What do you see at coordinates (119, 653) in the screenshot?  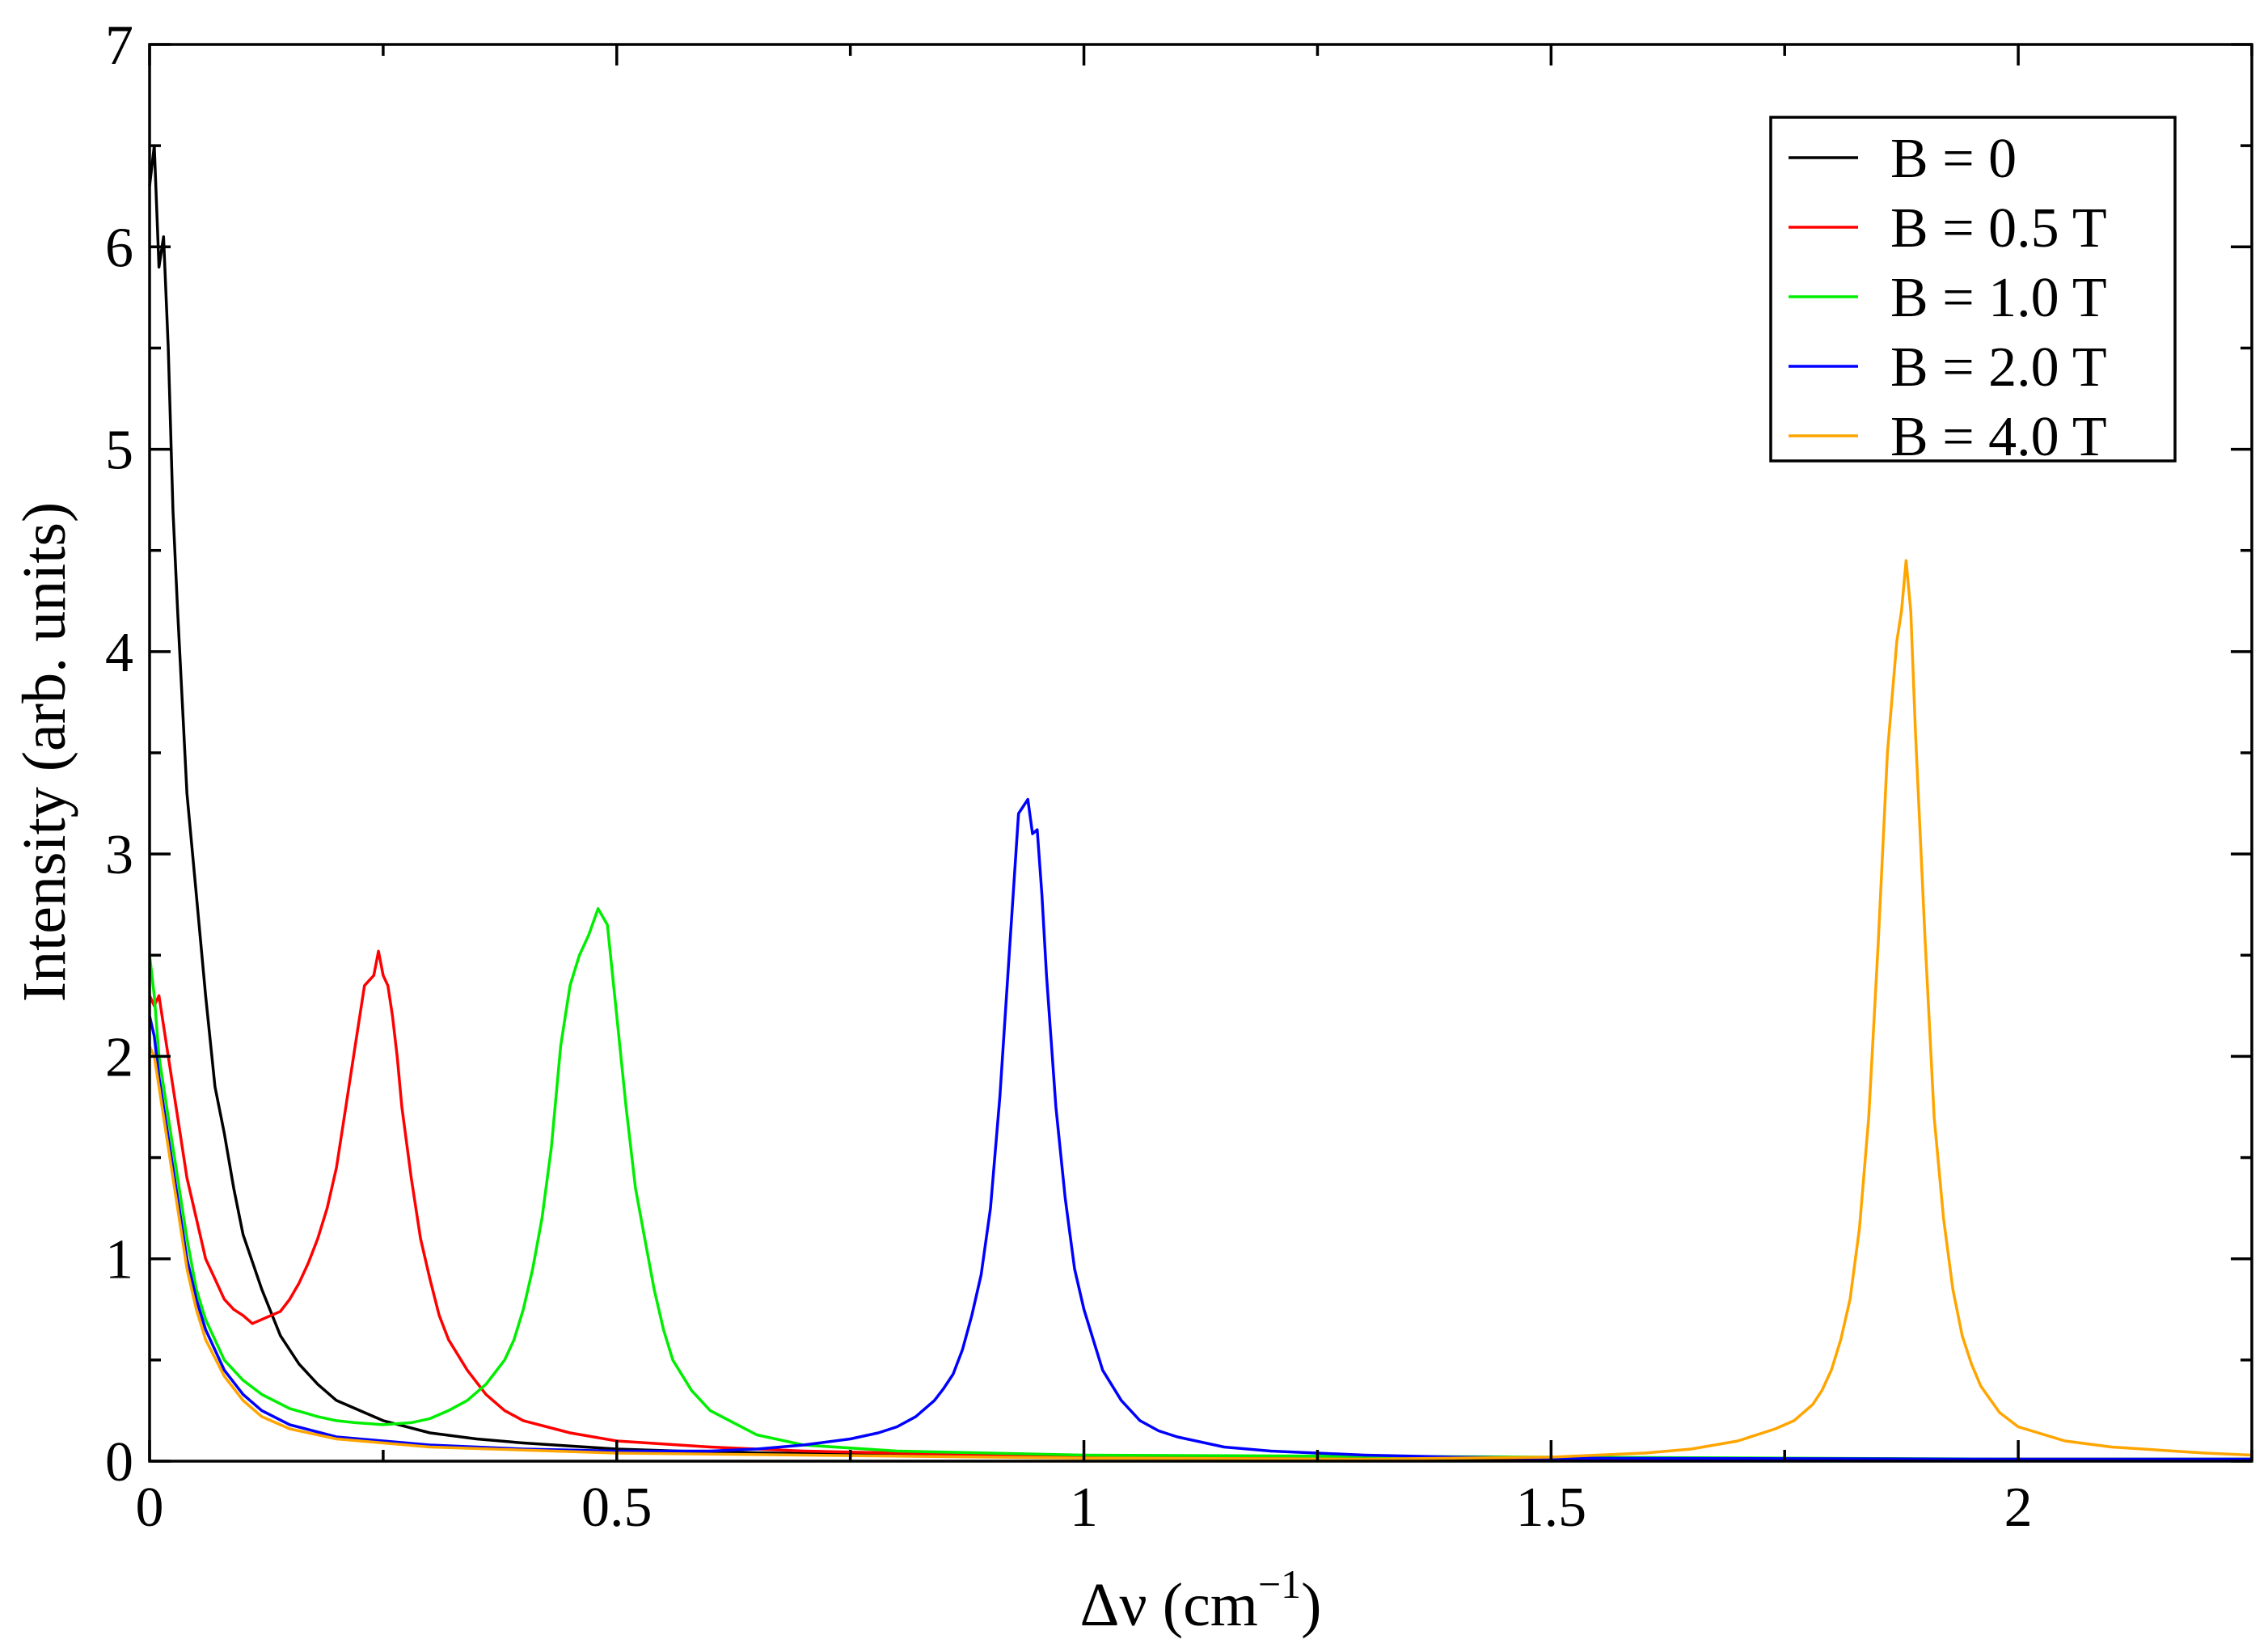 I see `y-tick-label-4: 4` at bounding box center [119, 653].